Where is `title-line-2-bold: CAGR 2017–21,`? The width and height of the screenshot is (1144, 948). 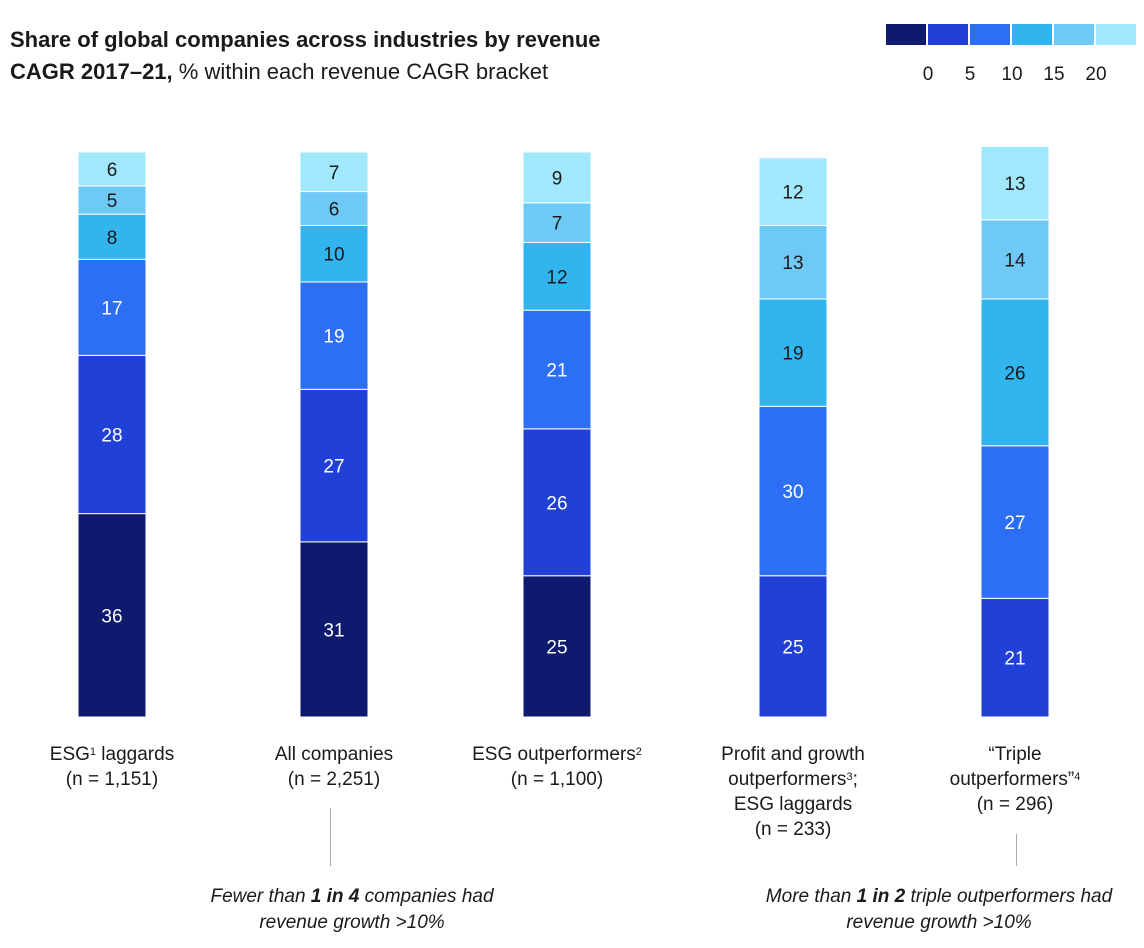
title-line-2-bold: CAGR 2017–21, is located at coordinates (91, 71).